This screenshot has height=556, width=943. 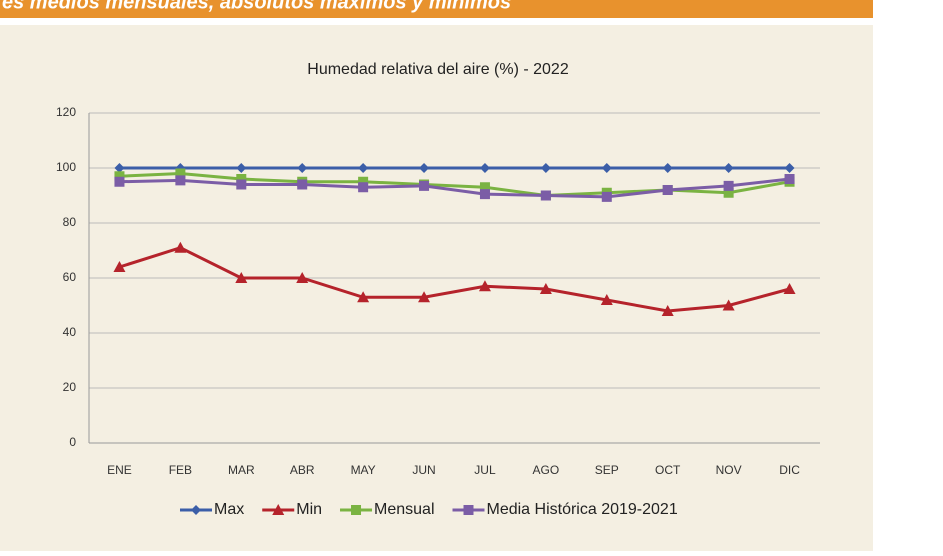 What do you see at coordinates (70, 387) in the screenshot?
I see `y-tick-label: 20` at bounding box center [70, 387].